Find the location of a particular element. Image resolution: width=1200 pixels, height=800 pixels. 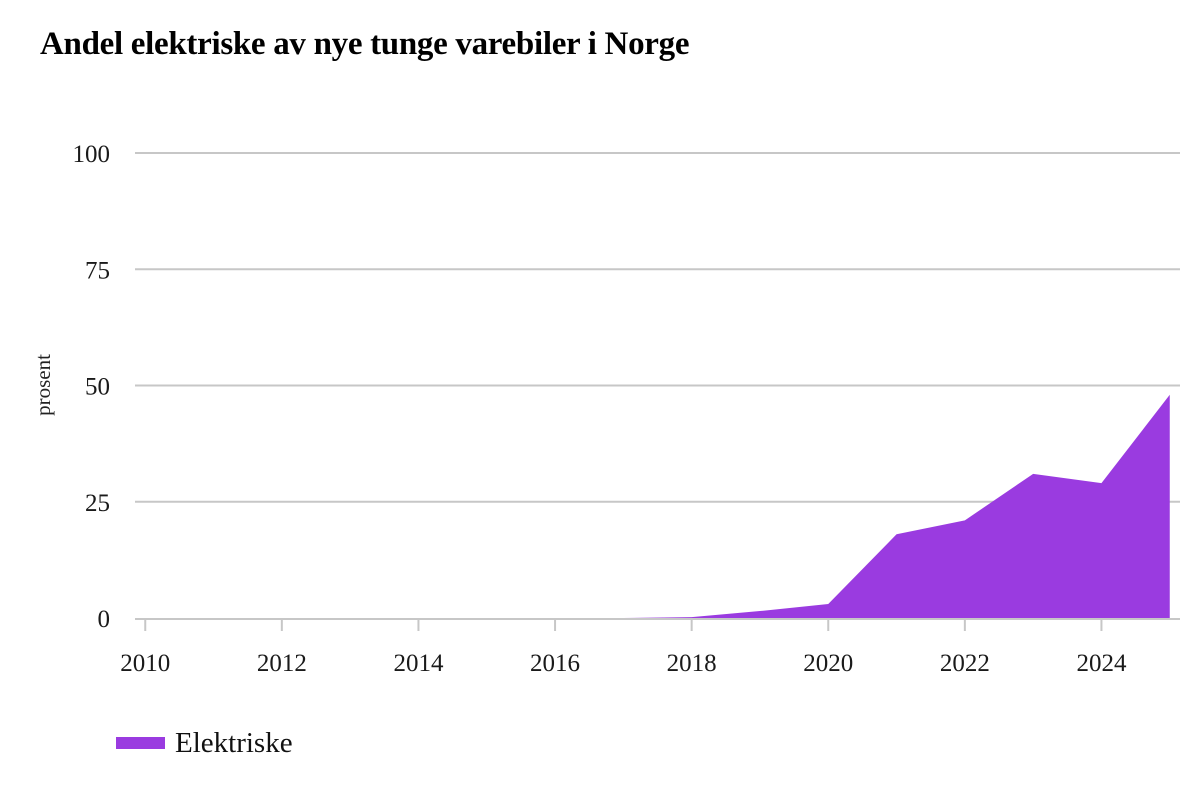

x-tick-label-2014: 2014 is located at coordinates (418, 663).